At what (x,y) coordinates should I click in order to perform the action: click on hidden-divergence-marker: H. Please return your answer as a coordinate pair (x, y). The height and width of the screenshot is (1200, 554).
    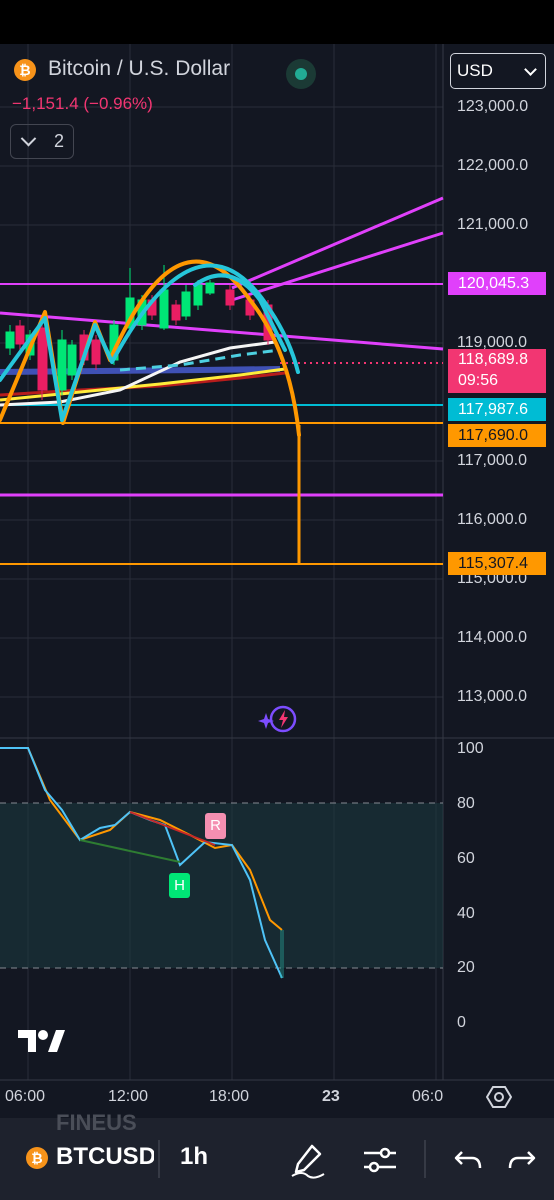
    Looking at the image, I should click on (179, 885).